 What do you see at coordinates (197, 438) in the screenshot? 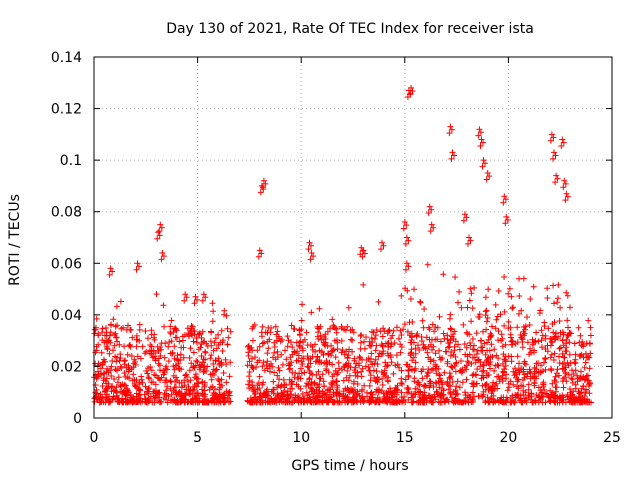
I see `x-tick-label: 5` at bounding box center [197, 438].